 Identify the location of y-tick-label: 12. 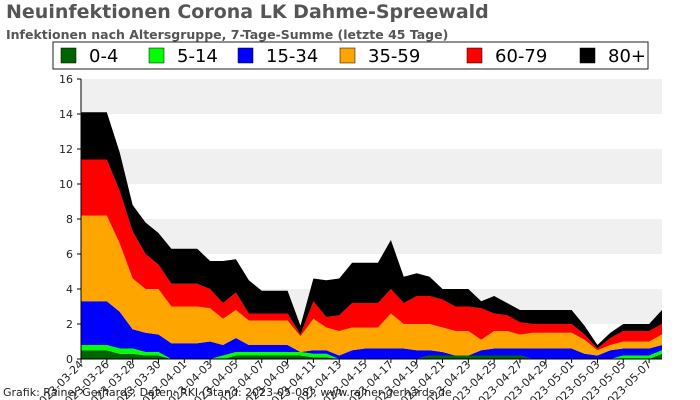
(66, 149).